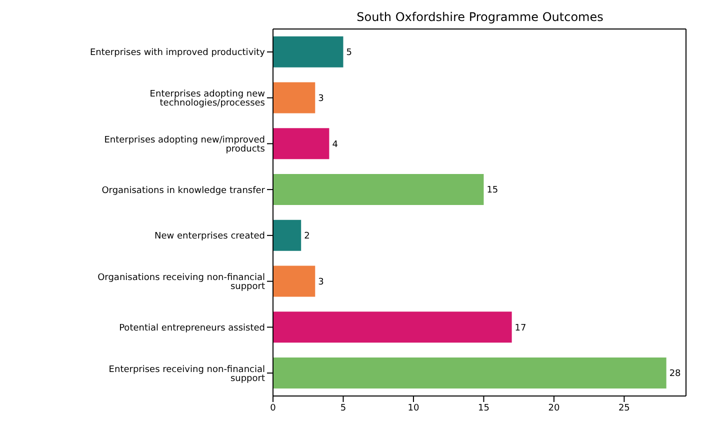  I want to click on y-tick-label: Enterprises with improved productivity, so click(178, 53).